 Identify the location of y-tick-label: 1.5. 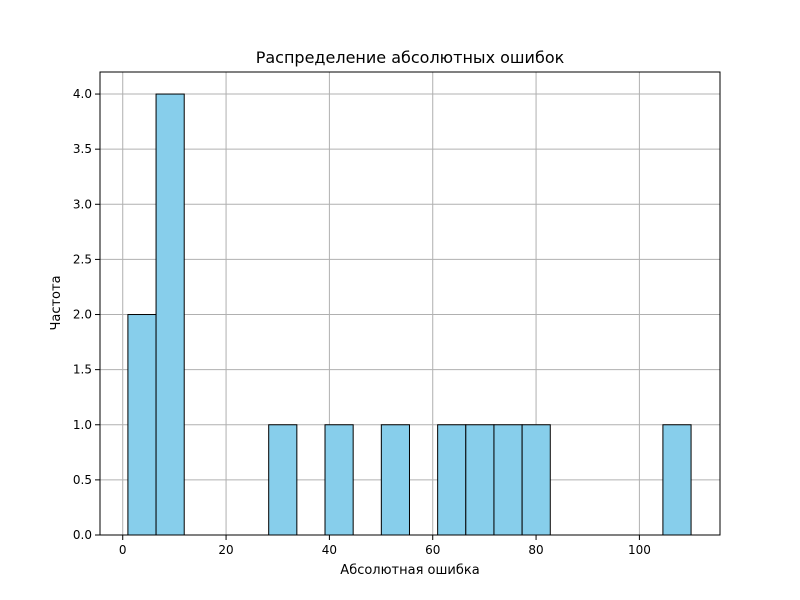
(82, 370).